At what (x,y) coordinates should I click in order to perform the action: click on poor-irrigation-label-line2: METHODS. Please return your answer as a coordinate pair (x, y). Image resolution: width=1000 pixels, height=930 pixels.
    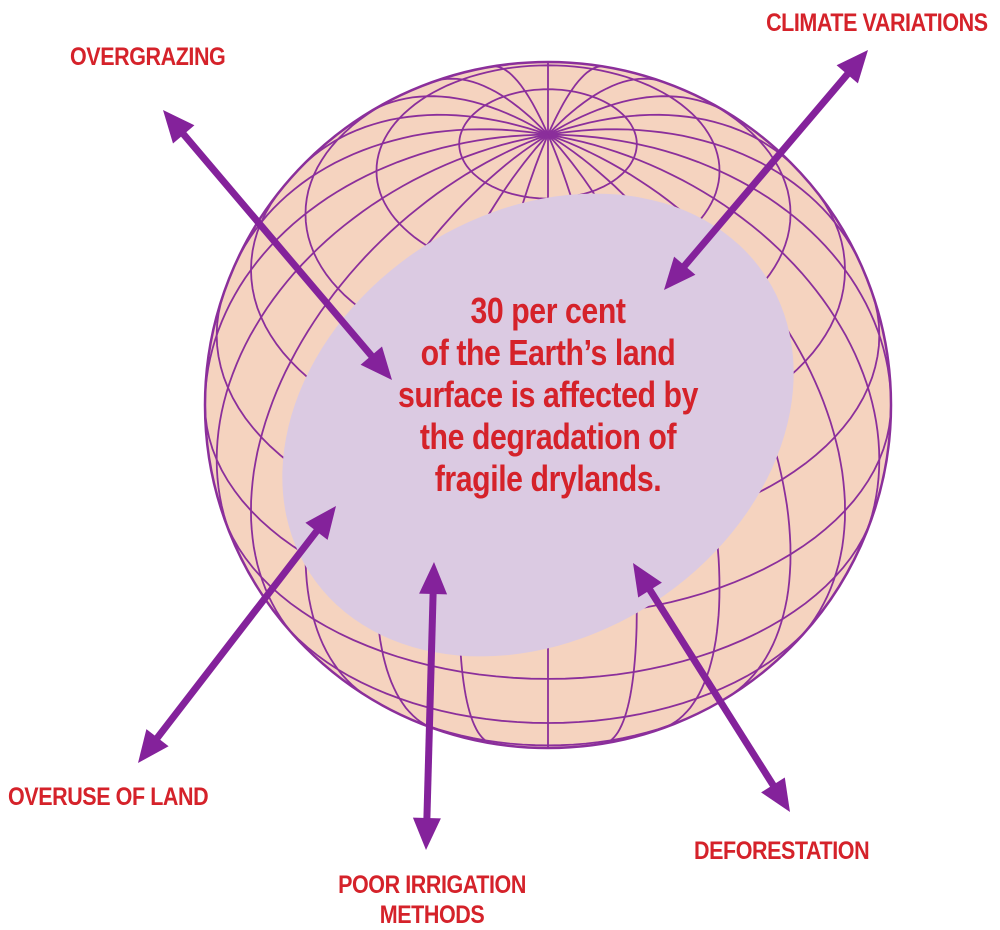
    Looking at the image, I should click on (432, 915).